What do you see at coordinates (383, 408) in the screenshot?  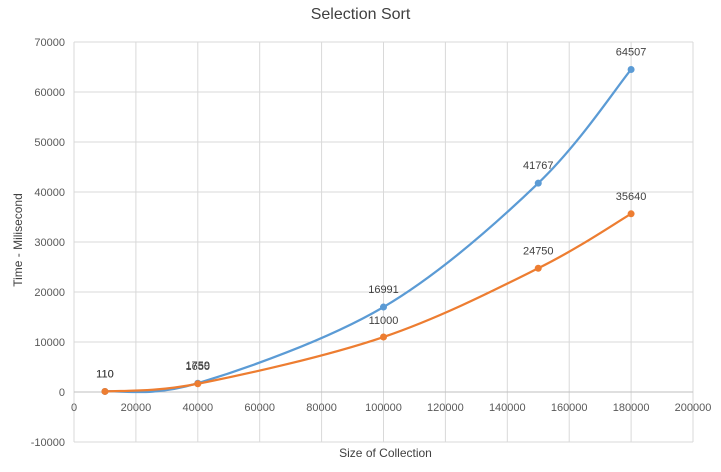 I see `x-tick-label: 100000` at bounding box center [383, 408].